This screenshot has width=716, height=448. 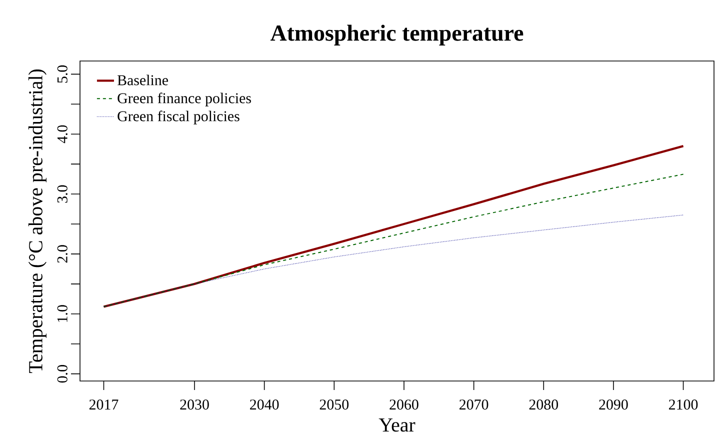 I want to click on x-tick-label: 2040, so click(x=264, y=405).